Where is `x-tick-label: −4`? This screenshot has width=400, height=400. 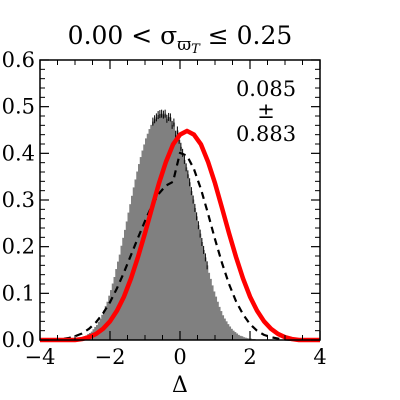
x-tick-label: −4 is located at coordinates (40, 357).